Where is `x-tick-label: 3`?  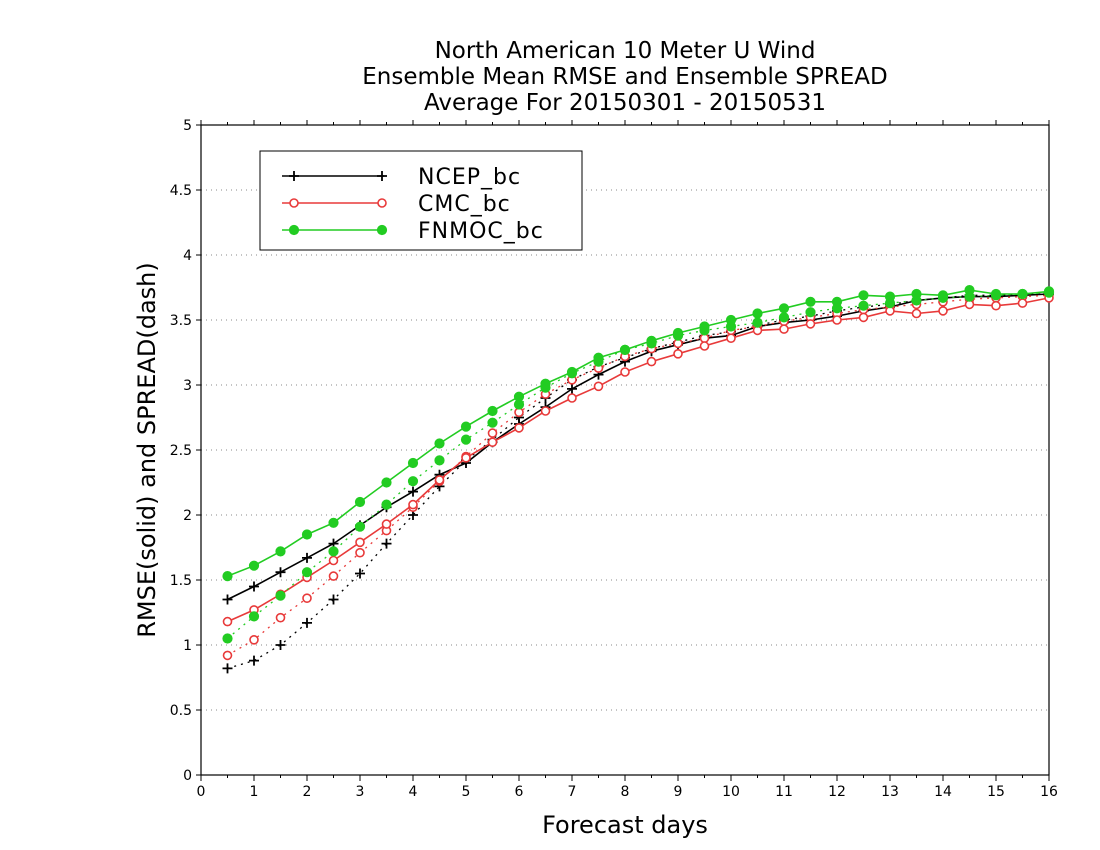 x-tick-label: 3 is located at coordinates (360, 792).